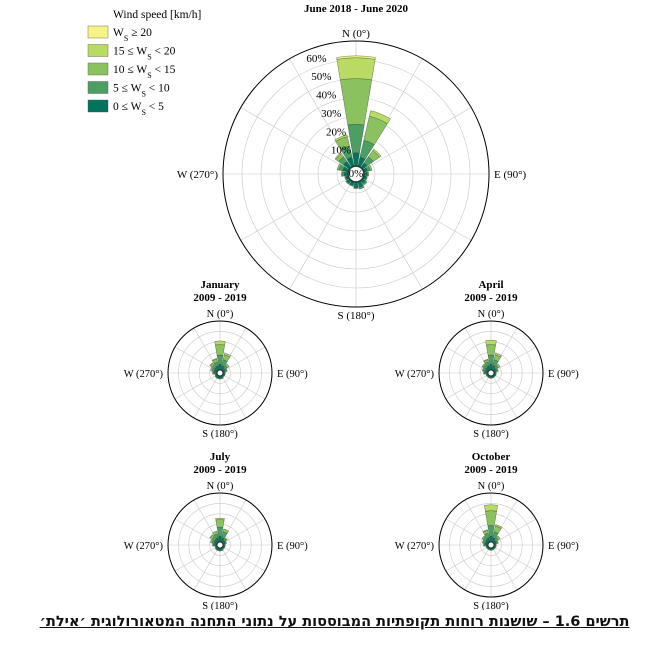  I want to click on rose-title: January, so click(220, 285).